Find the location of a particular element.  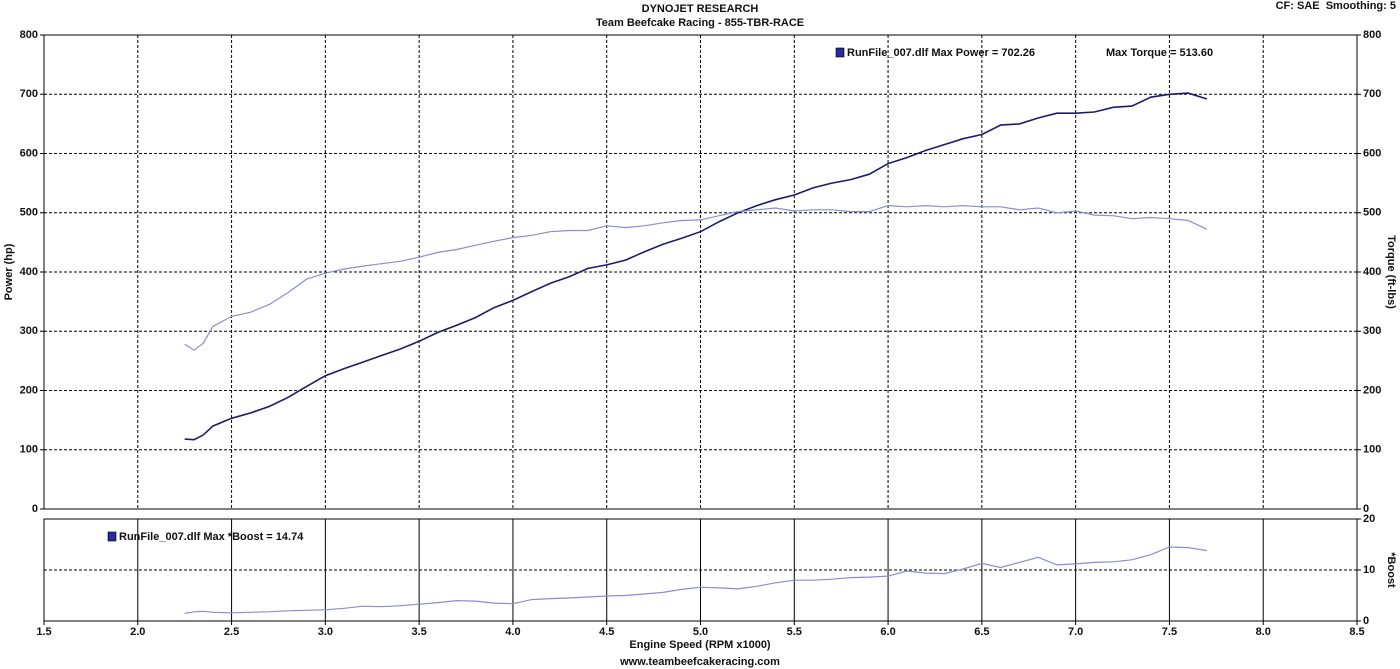

y-tick-label: 800 is located at coordinates (29, 35).